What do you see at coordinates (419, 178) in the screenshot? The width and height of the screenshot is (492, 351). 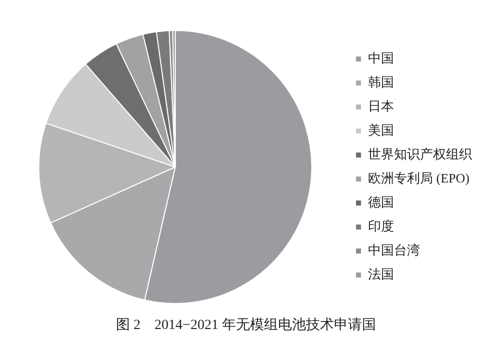 I see `legend-label: 欧洲专利局 (EPO)` at bounding box center [419, 178].